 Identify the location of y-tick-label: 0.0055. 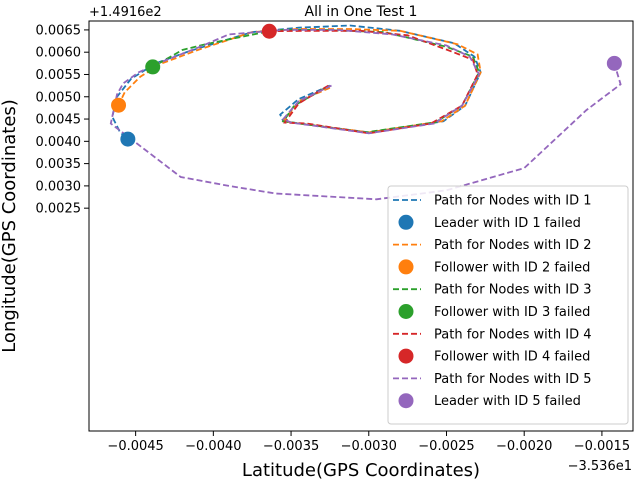
(59, 75).